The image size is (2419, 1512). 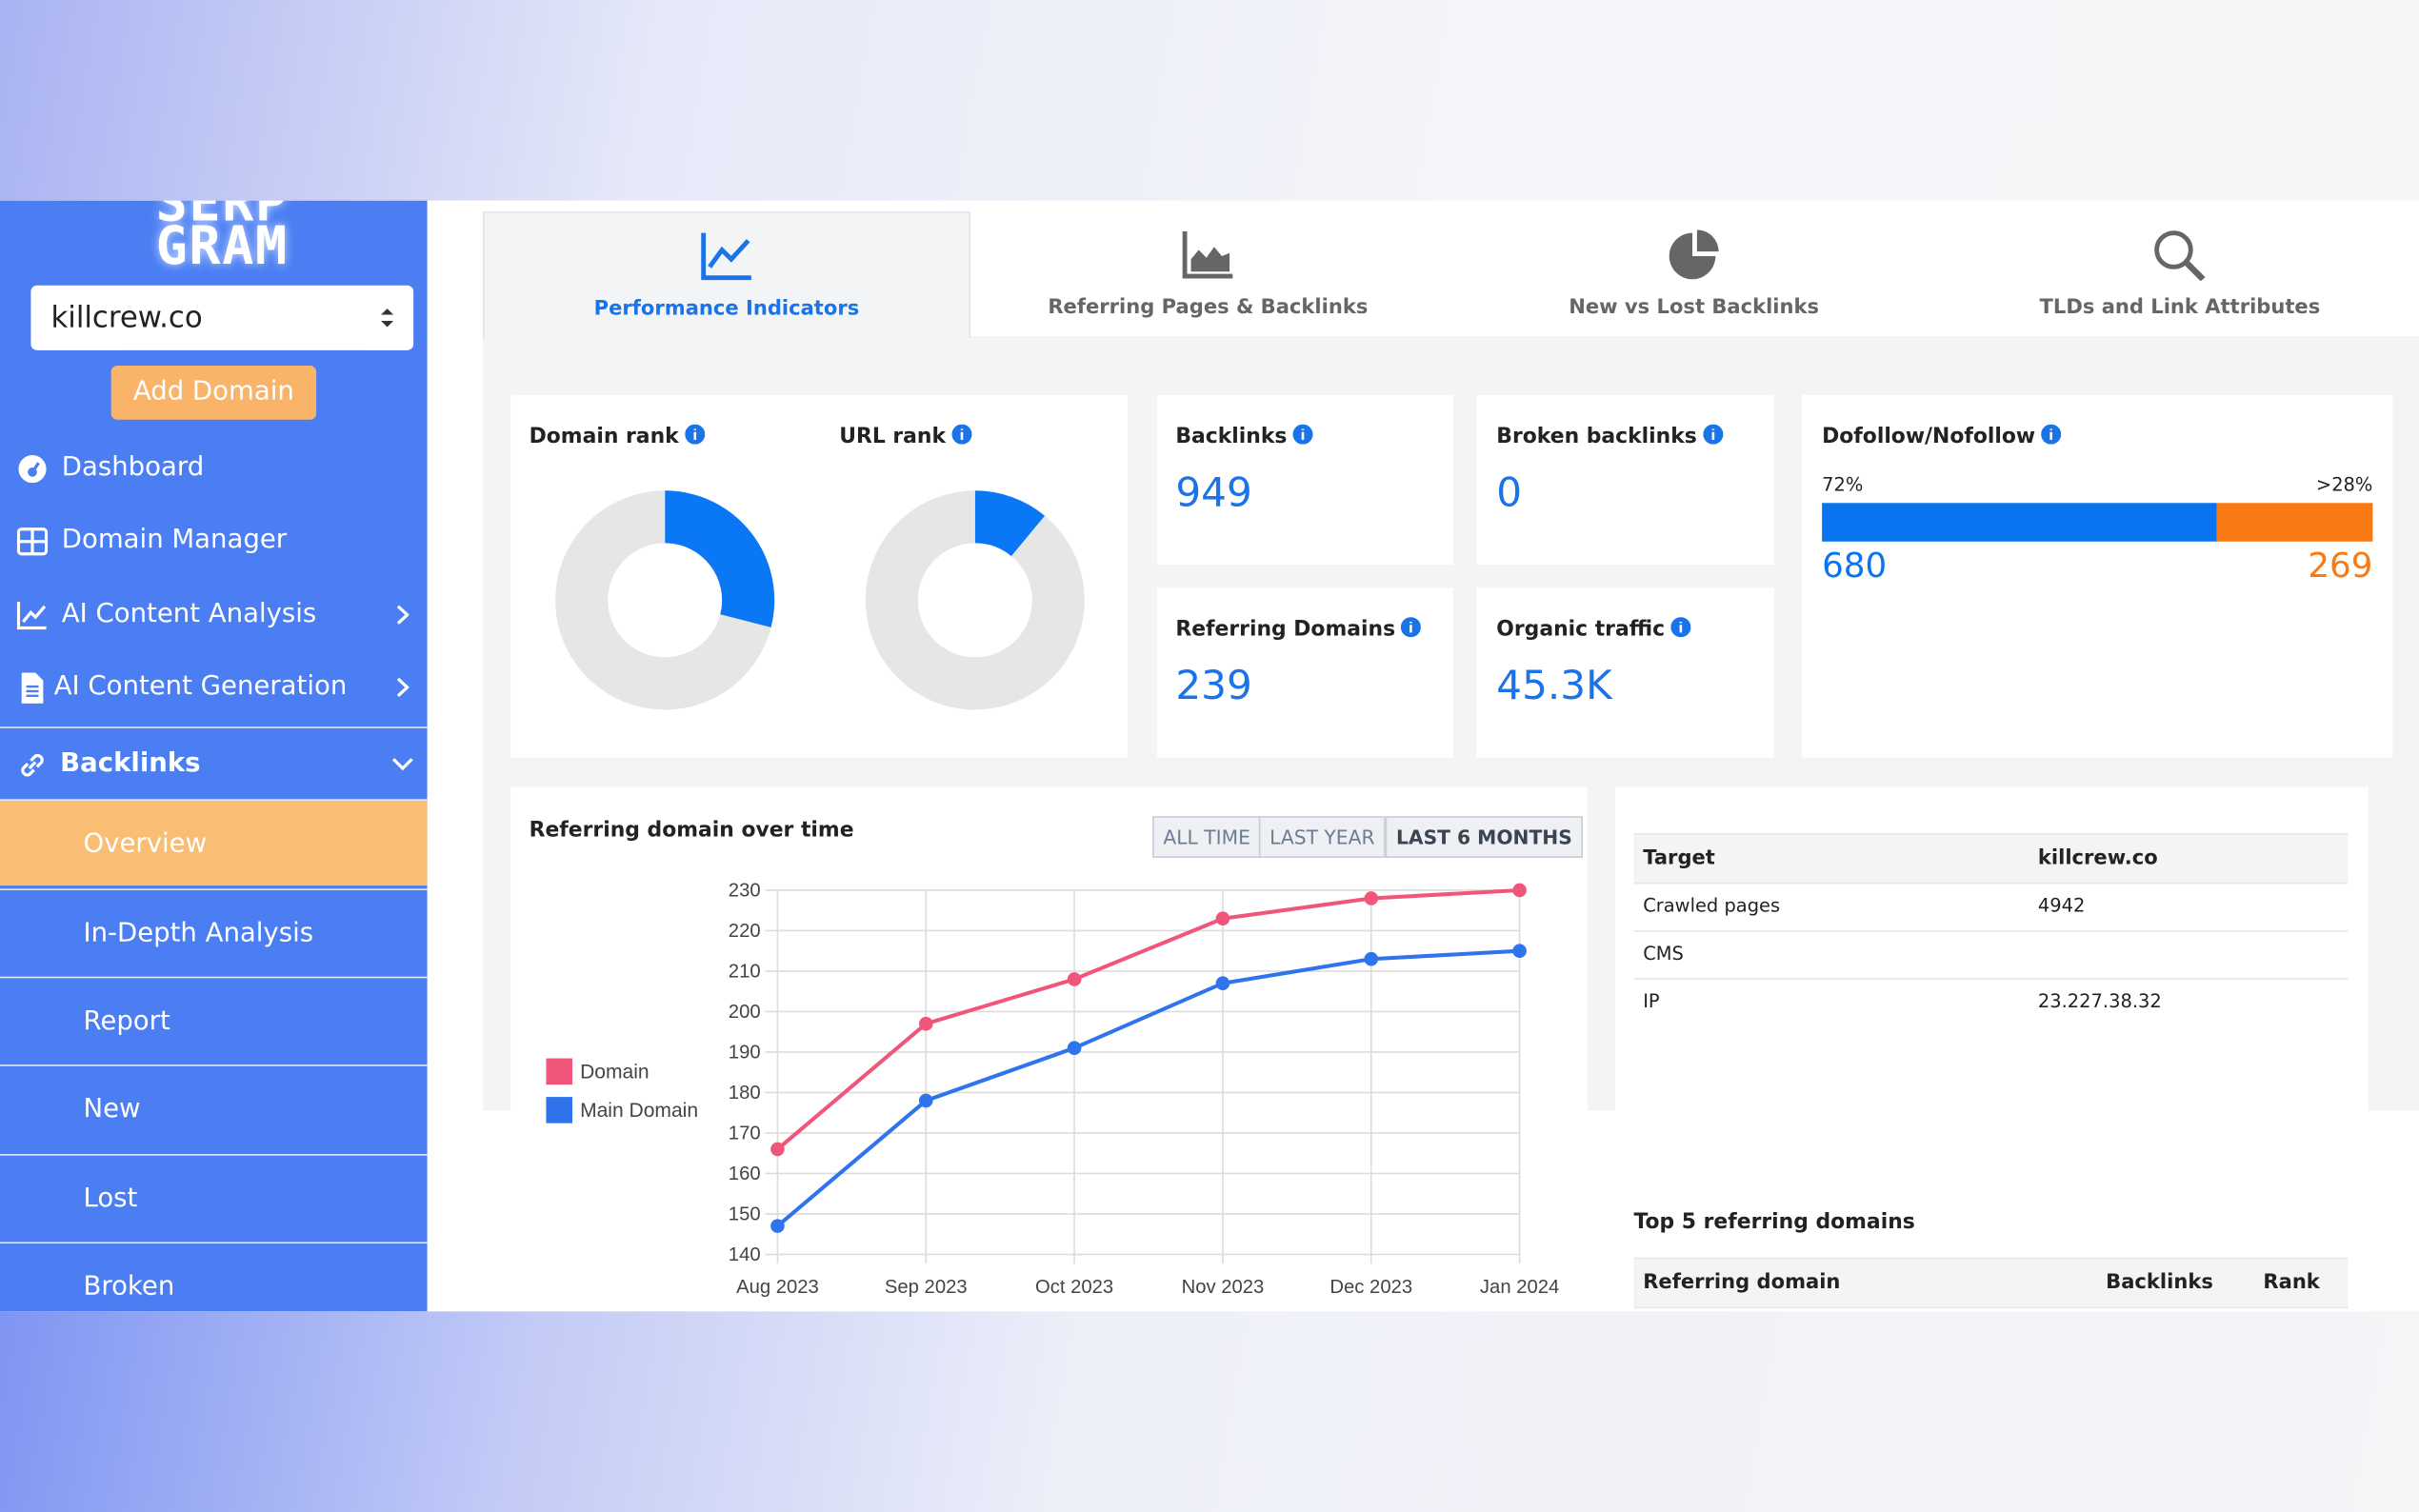 What do you see at coordinates (2344, 484) in the screenshot?
I see `percent-label: >28%` at bounding box center [2344, 484].